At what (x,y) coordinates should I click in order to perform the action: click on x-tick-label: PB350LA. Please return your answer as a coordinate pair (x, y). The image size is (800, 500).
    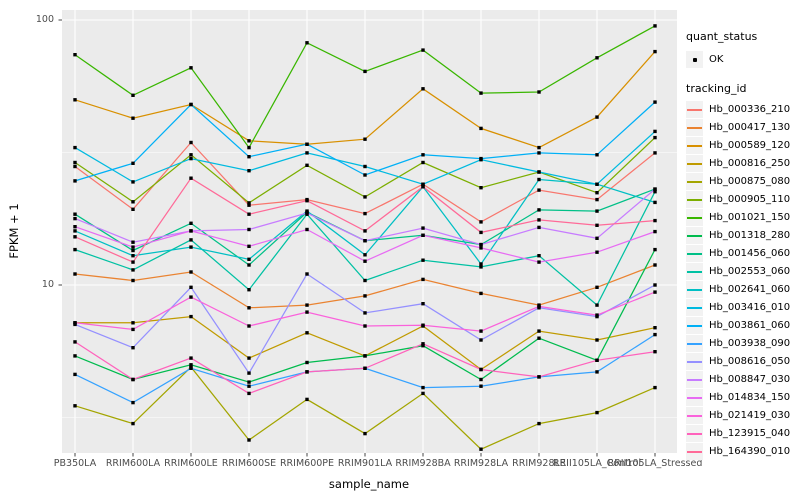
    Looking at the image, I should click on (75, 463).